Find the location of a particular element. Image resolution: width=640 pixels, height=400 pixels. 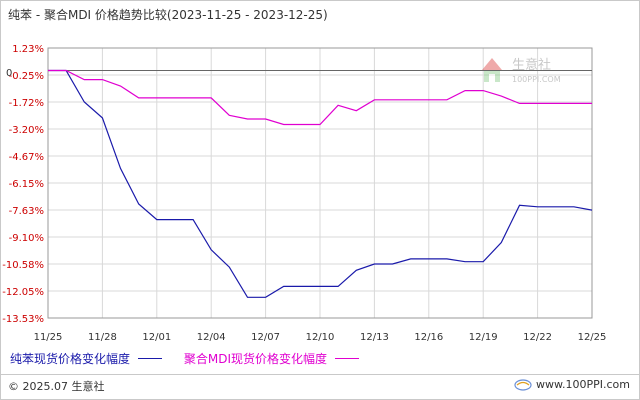

y-tick-label: -1.72% is located at coordinates (26, 103).